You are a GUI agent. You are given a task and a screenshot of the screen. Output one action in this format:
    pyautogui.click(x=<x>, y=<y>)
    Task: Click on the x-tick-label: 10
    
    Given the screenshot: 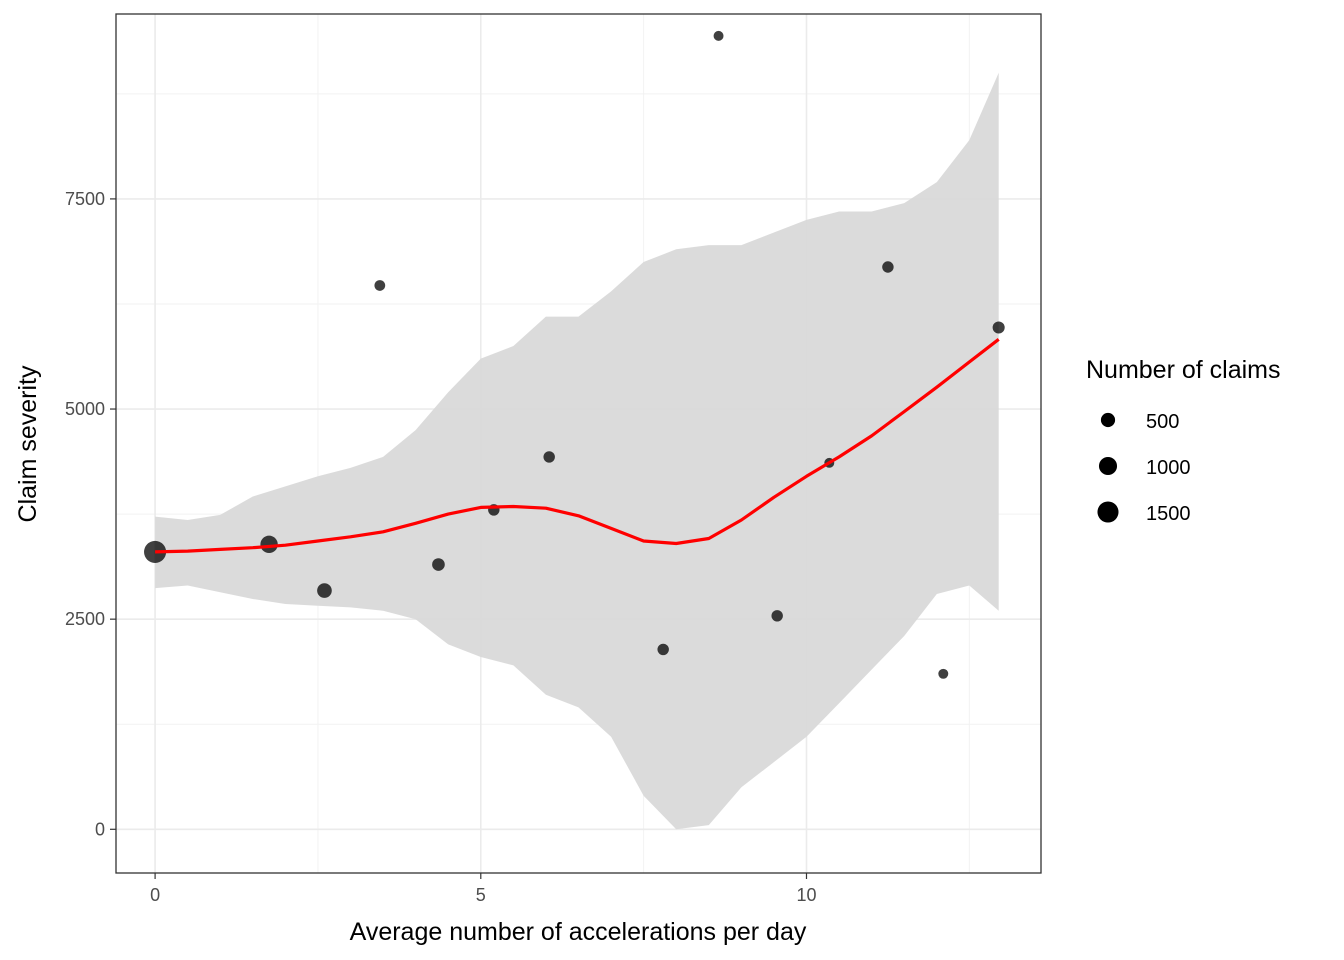 What is the action you would take?
    pyautogui.click(x=806, y=895)
    